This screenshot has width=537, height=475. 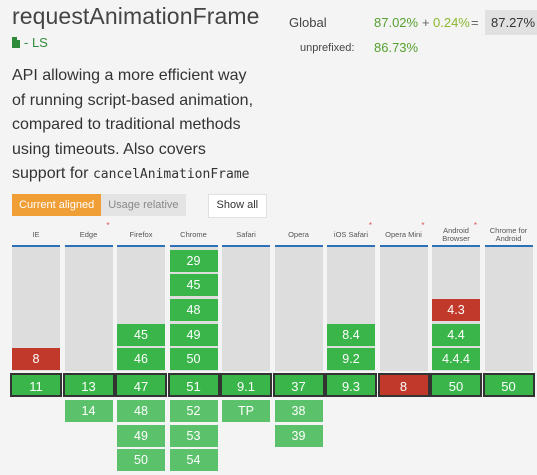 What do you see at coordinates (298, 435) in the screenshot?
I see `future-version-cell: 39` at bounding box center [298, 435].